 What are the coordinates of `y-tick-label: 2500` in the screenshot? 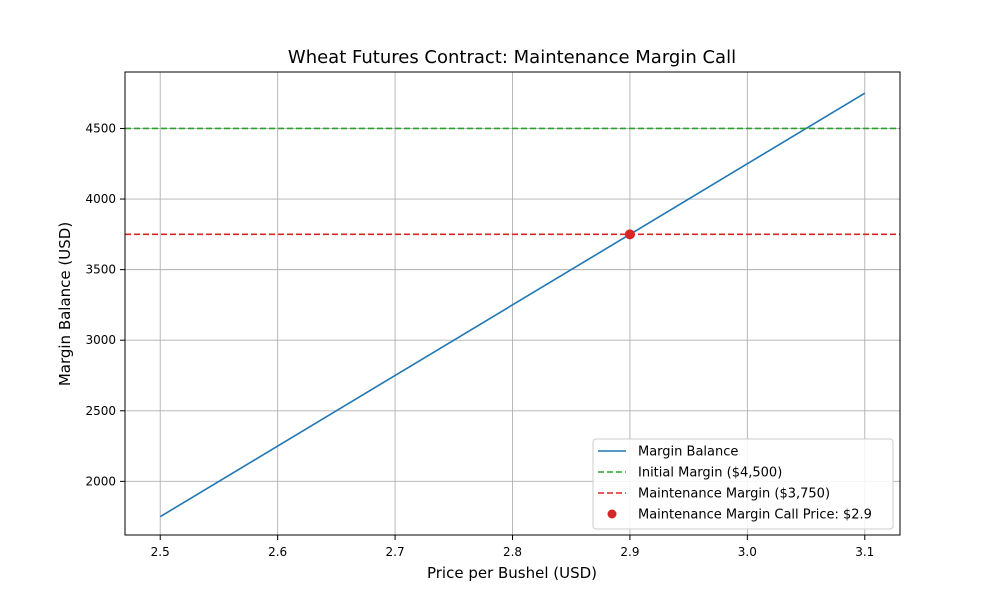 It's located at (100, 411).